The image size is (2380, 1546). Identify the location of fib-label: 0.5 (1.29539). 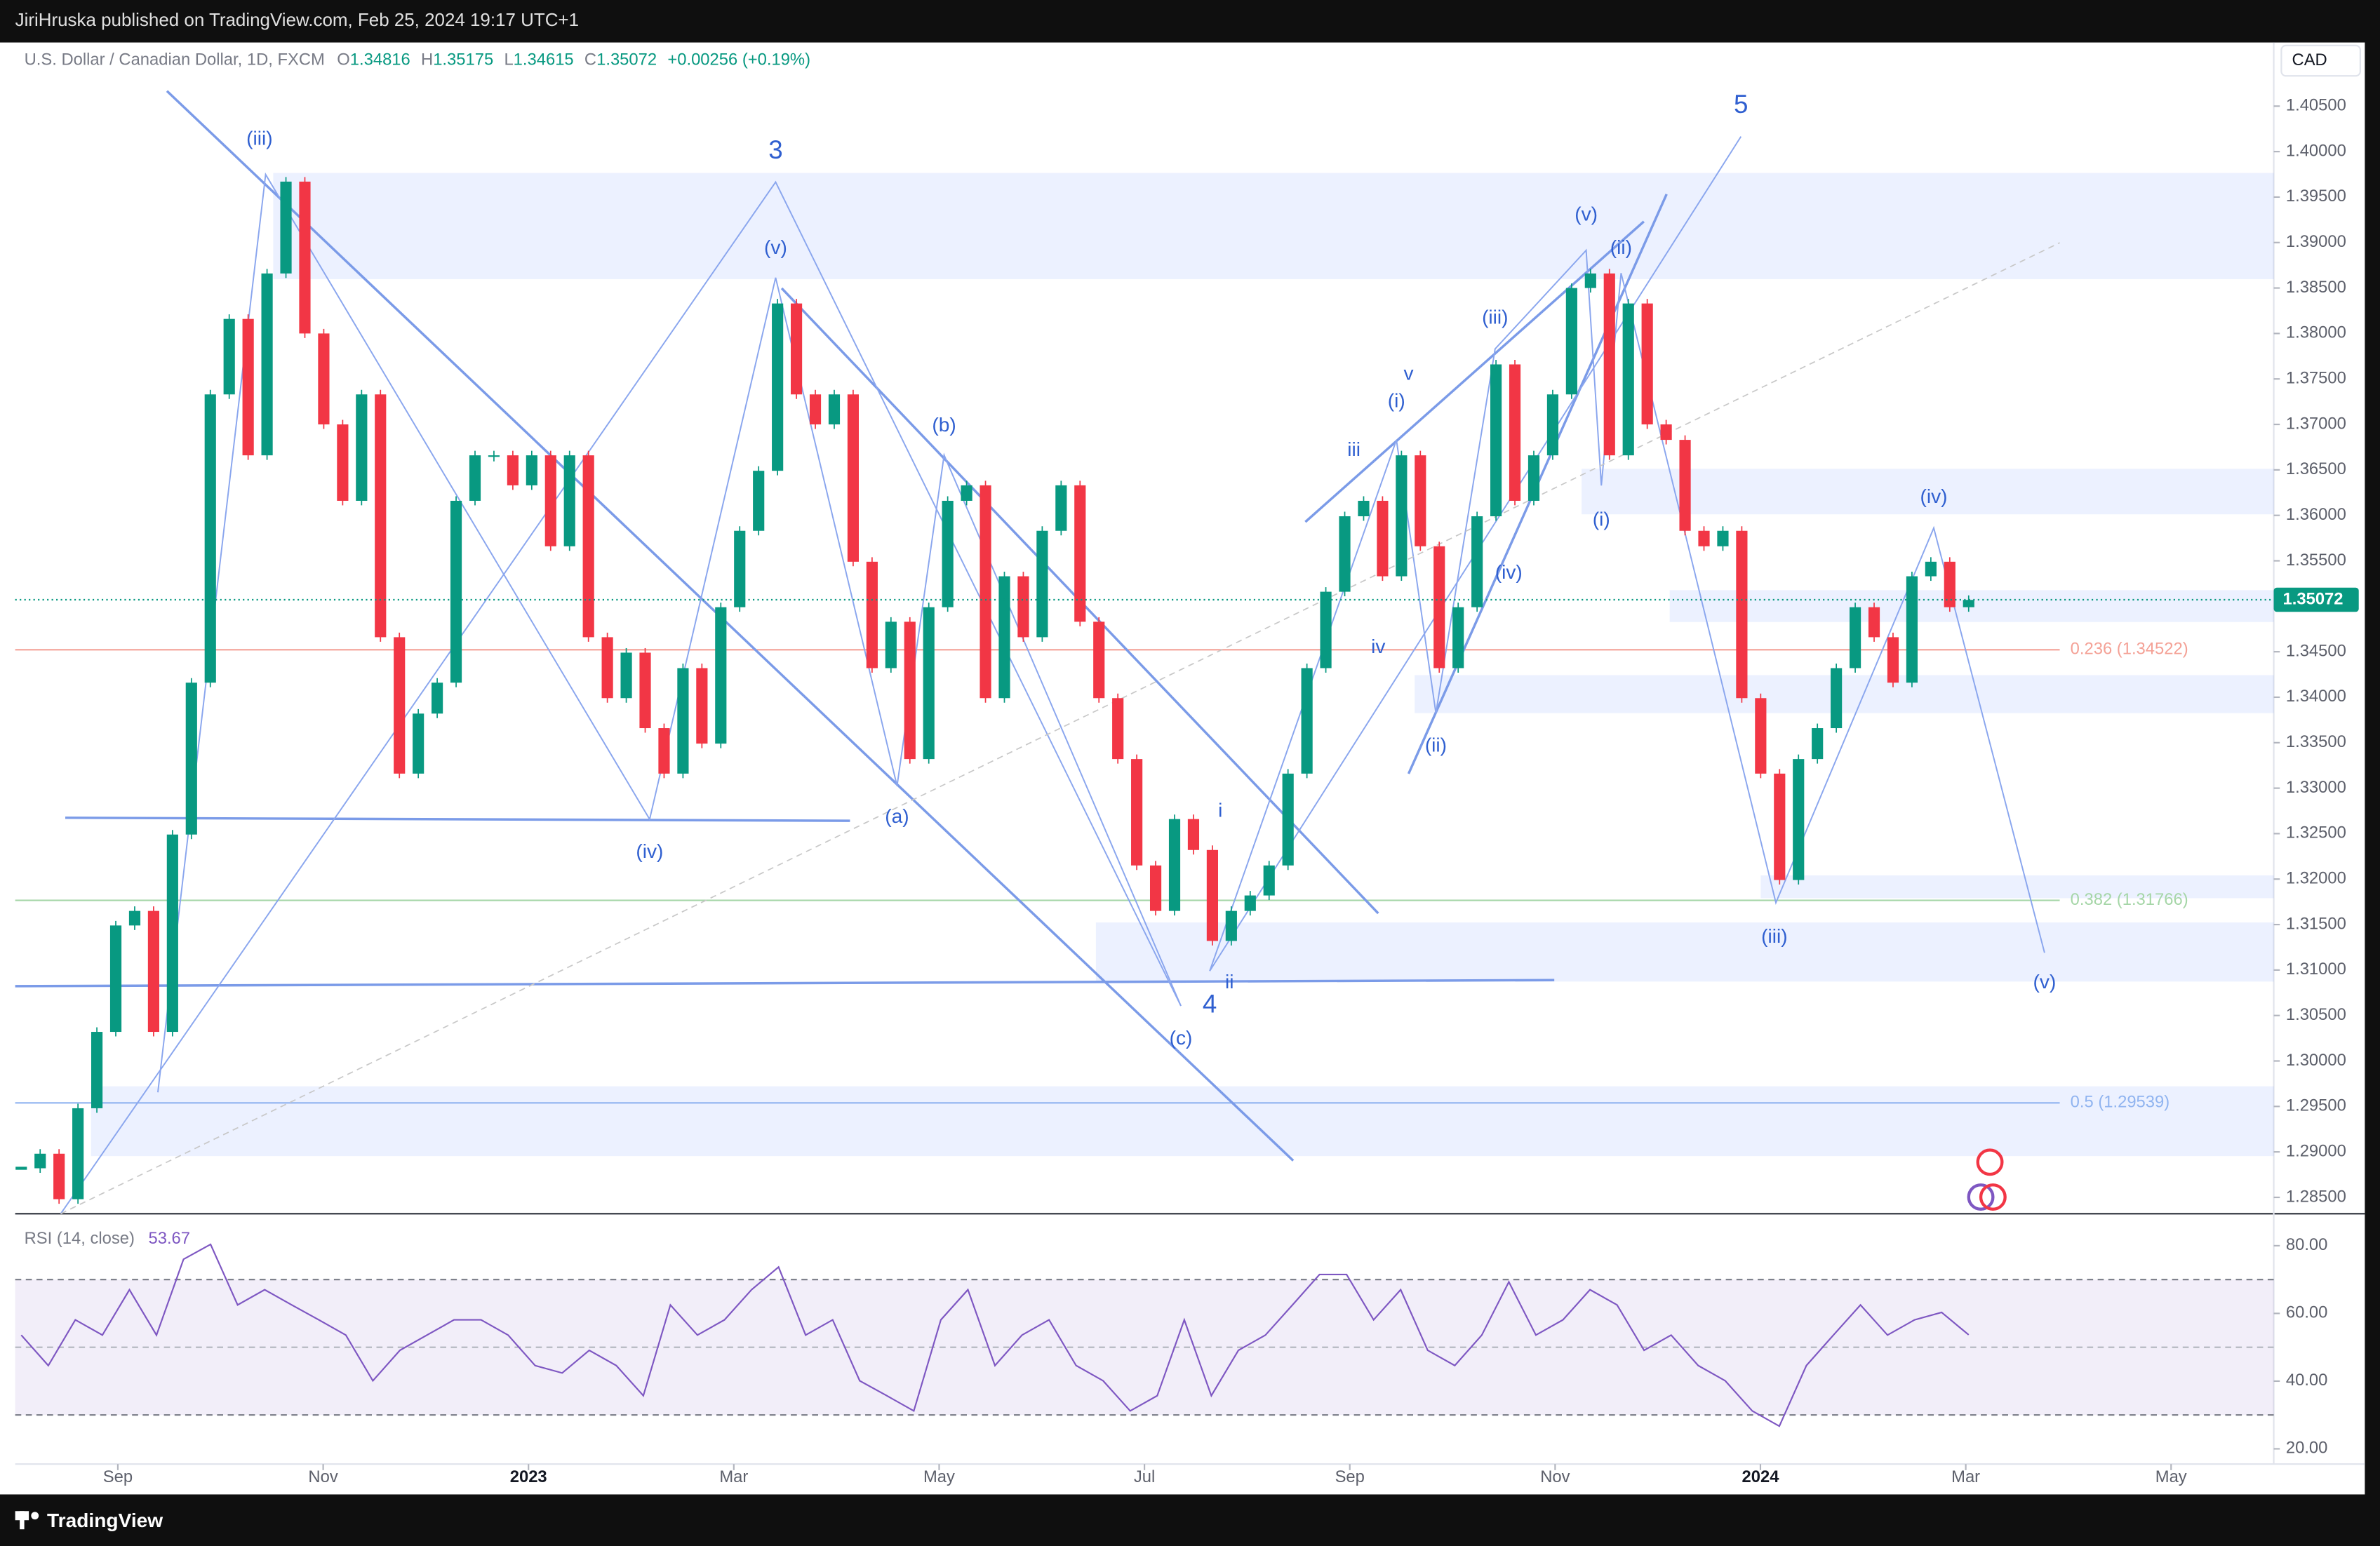
(2120, 1102).